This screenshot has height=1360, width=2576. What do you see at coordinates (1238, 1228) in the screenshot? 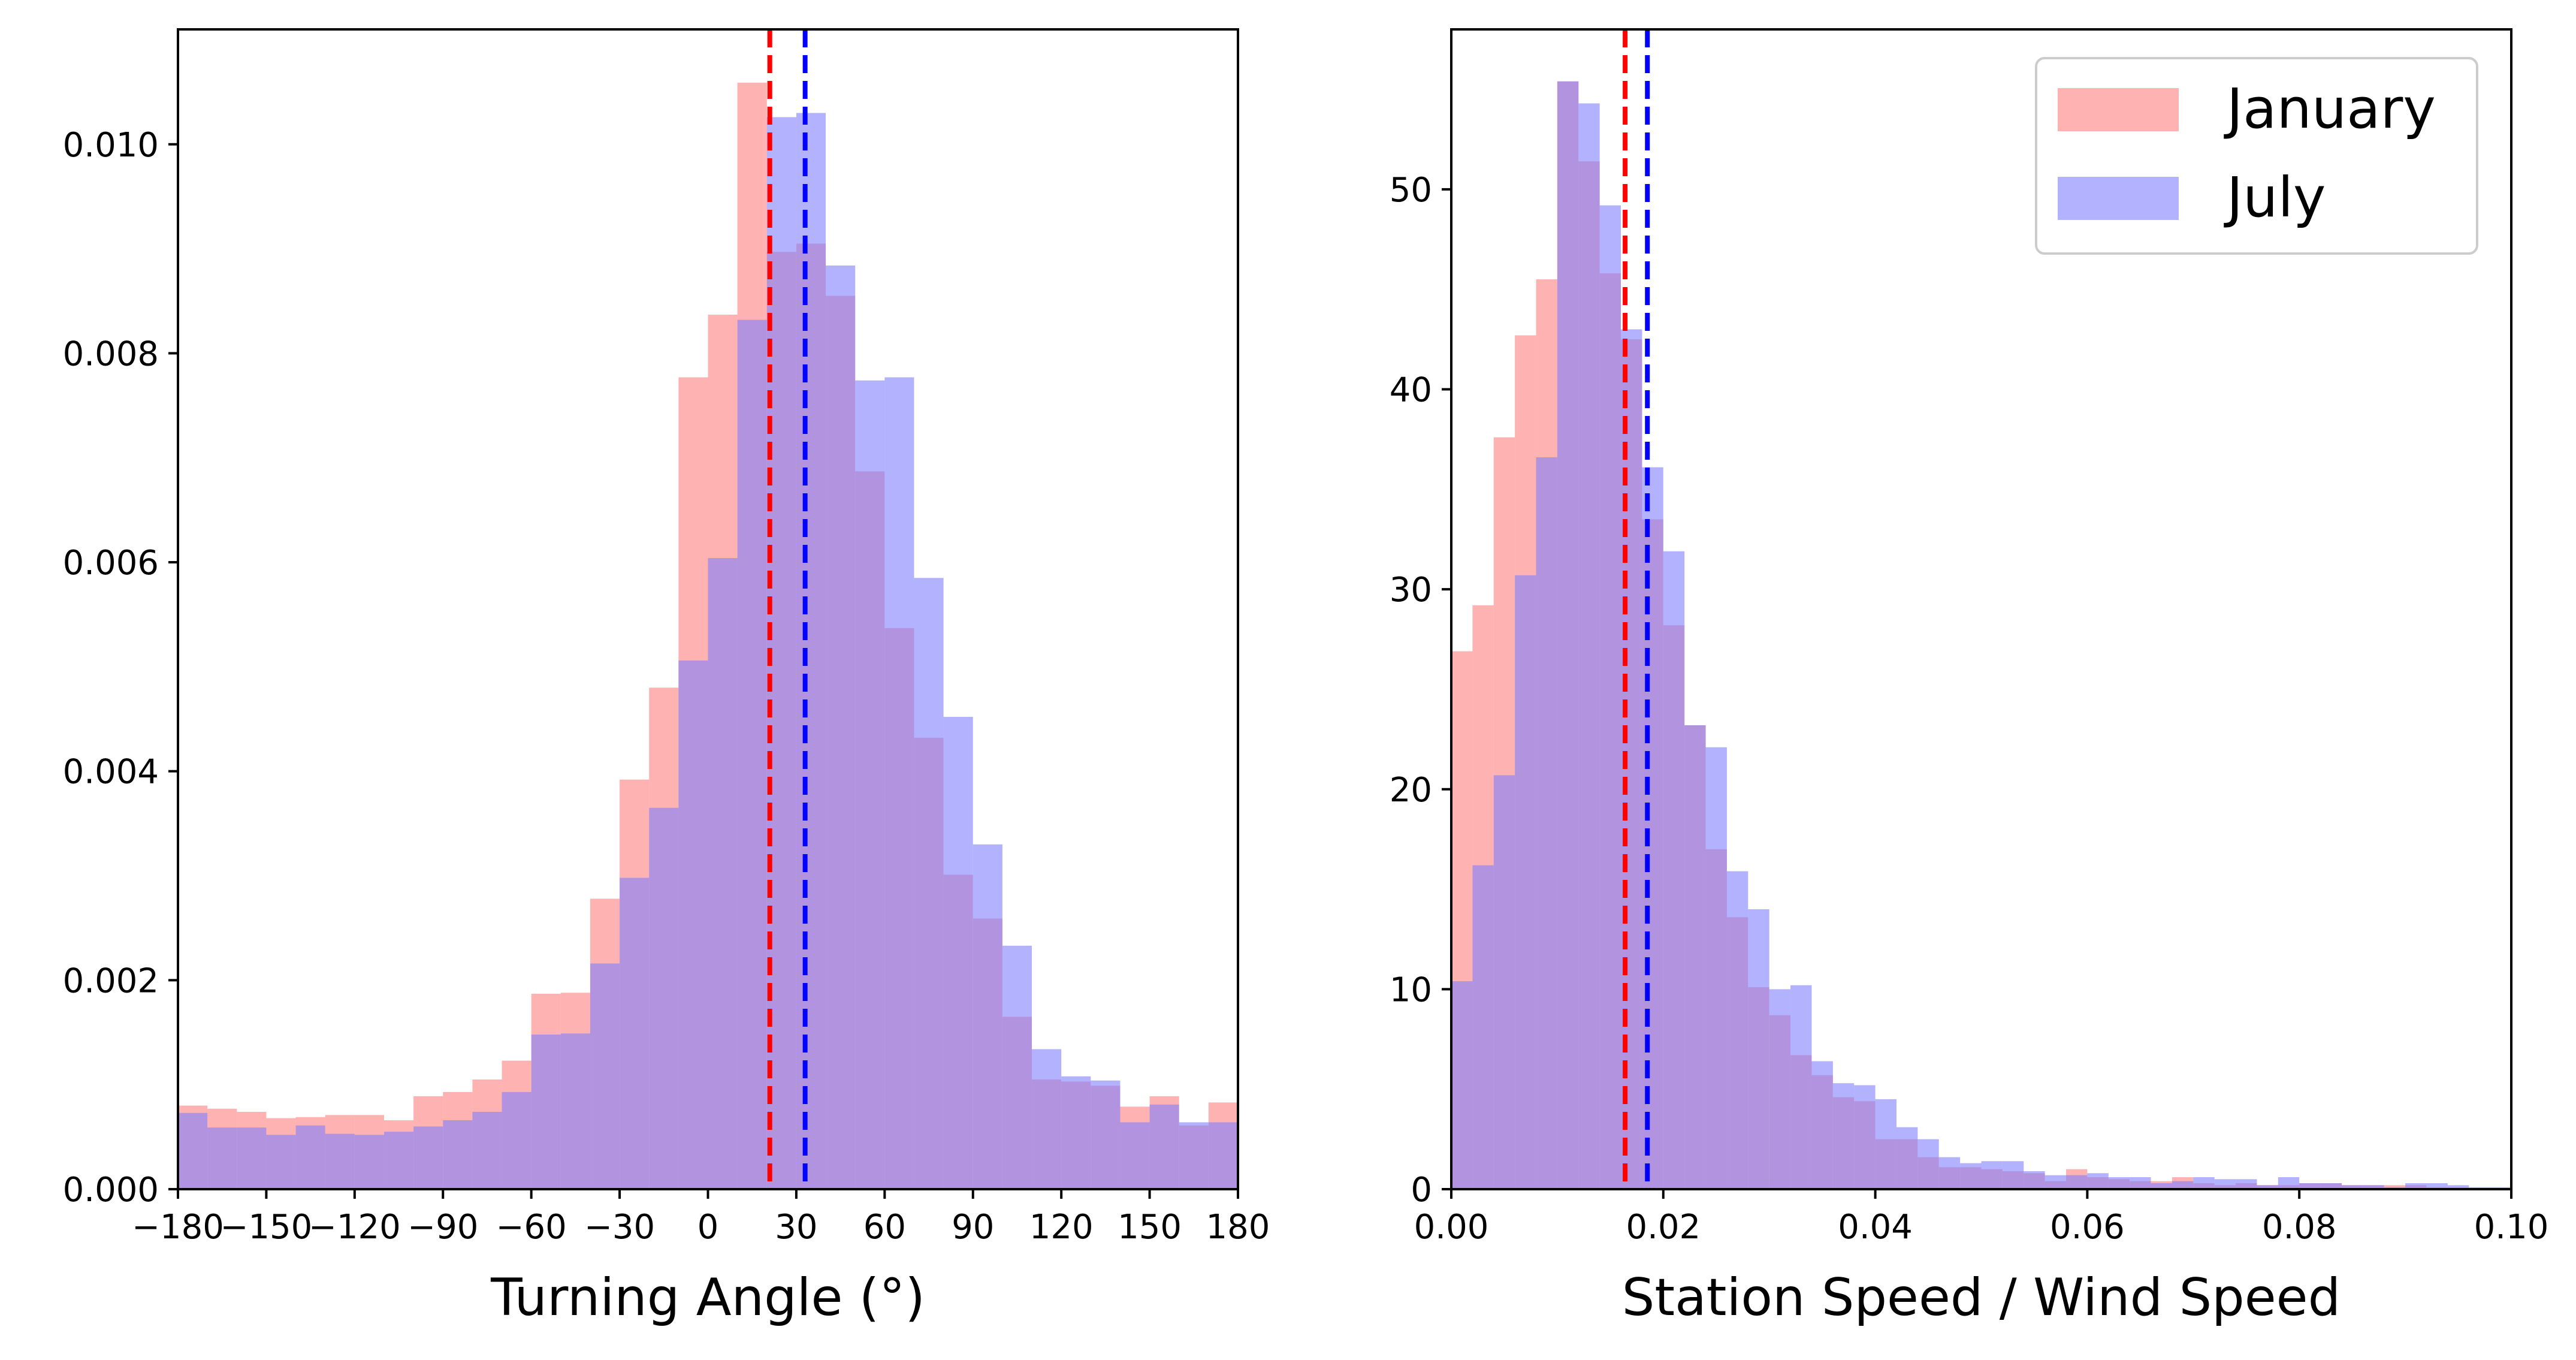
I see `turning-angle-x-tick-label: 180` at bounding box center [1238, 1228].